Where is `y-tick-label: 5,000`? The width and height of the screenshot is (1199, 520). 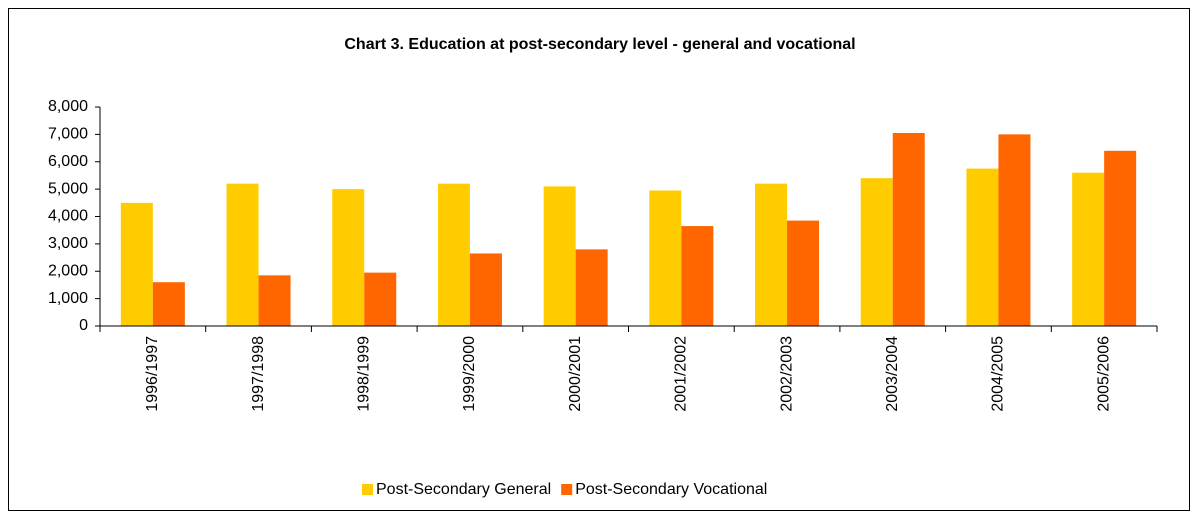
y-tick-label: 5,000 is located at coordinates (68, 188).